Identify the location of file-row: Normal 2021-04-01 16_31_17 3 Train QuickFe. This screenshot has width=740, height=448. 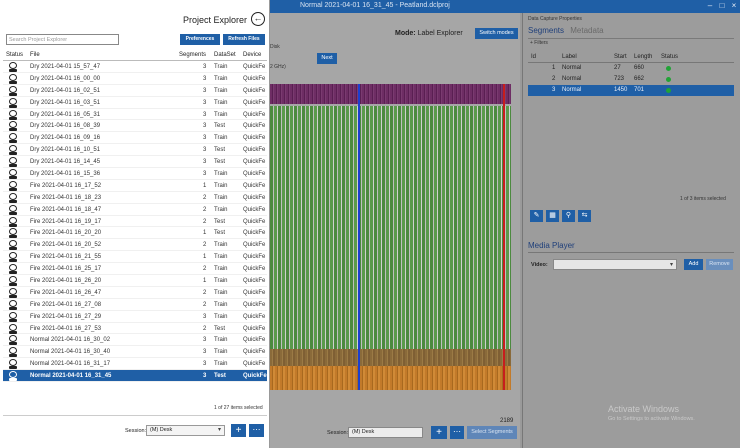
(135, 364).